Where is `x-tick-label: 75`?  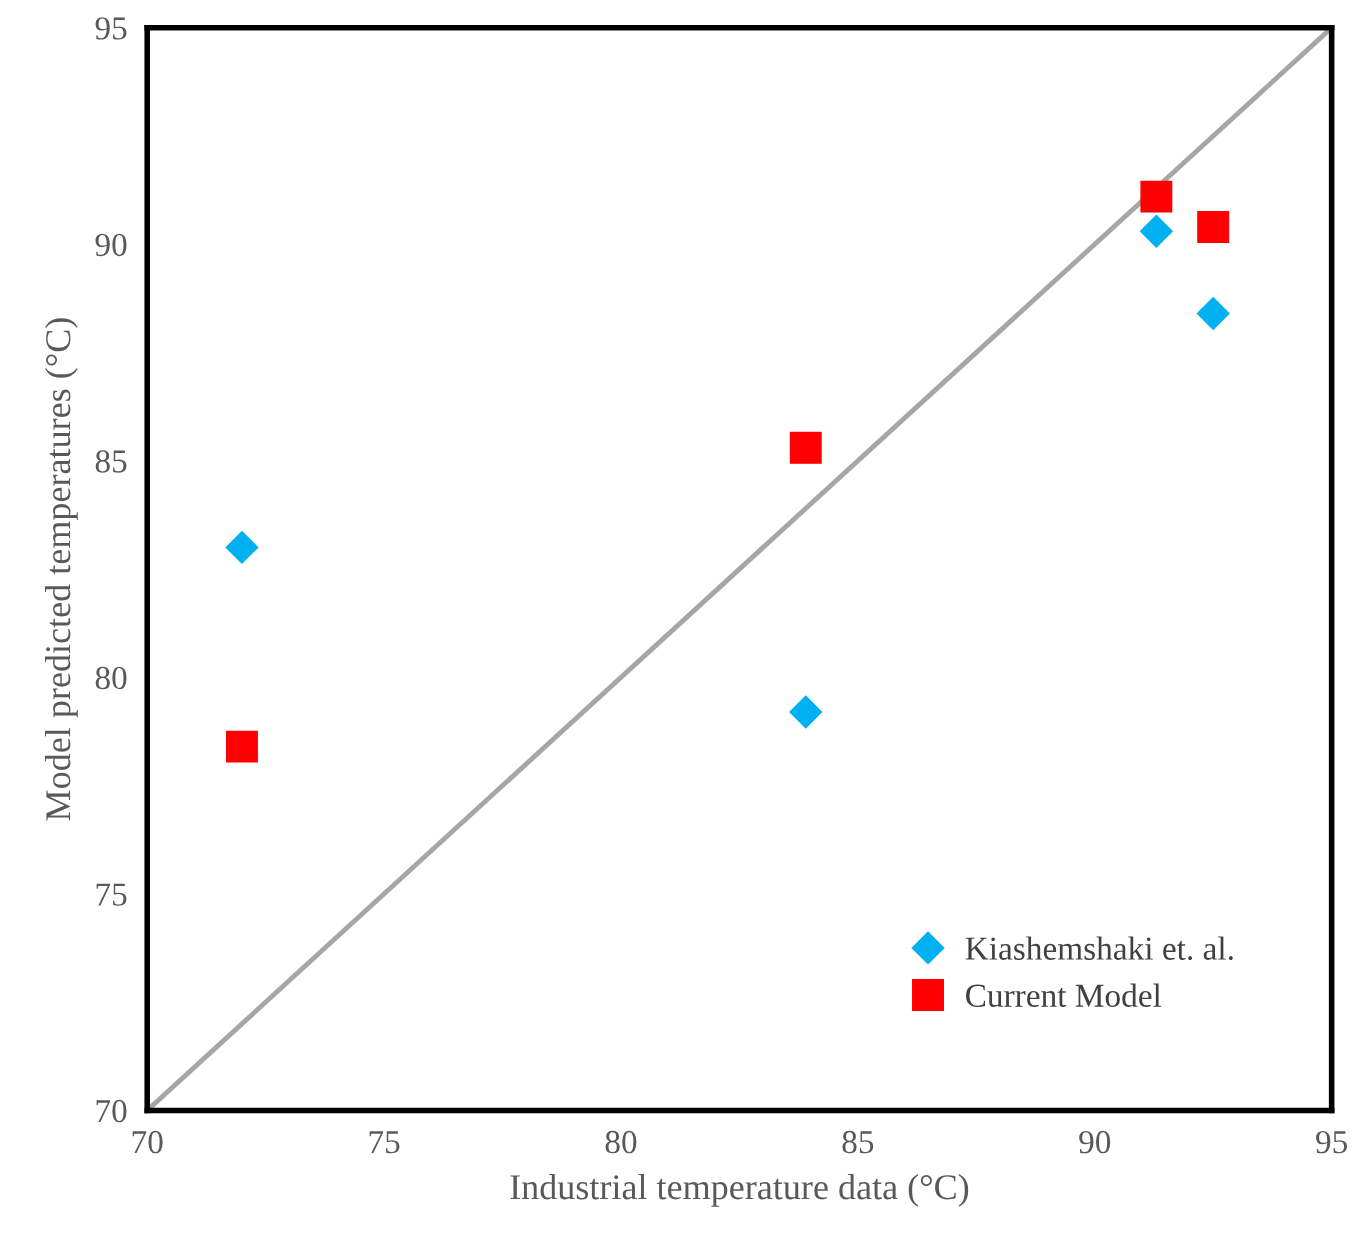 x-tick-label: 75 is located at coordinates (384, 1142).